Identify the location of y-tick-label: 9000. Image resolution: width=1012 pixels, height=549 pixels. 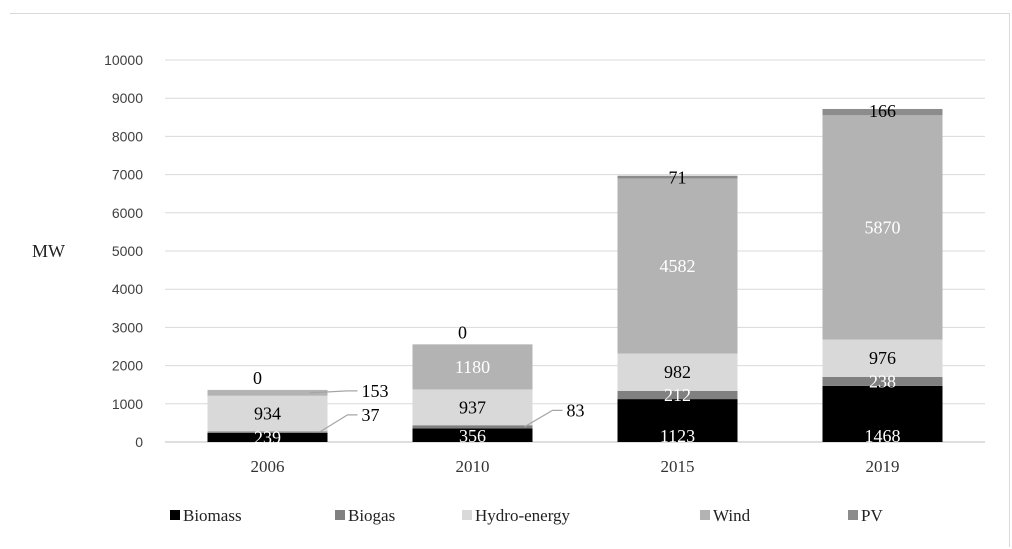
(127, 98).